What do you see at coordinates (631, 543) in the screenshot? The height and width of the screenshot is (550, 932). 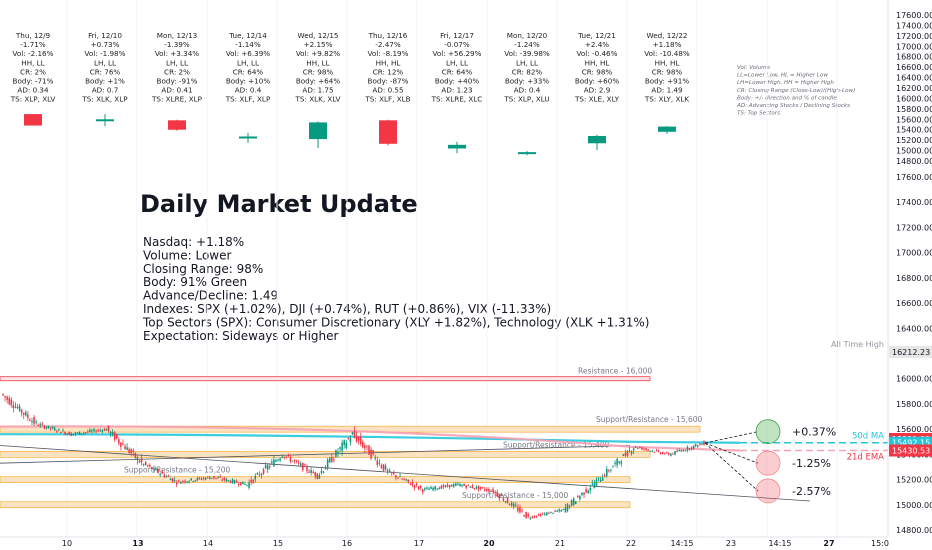 I see `time-tick: 22` at bounding box center [631, 543].